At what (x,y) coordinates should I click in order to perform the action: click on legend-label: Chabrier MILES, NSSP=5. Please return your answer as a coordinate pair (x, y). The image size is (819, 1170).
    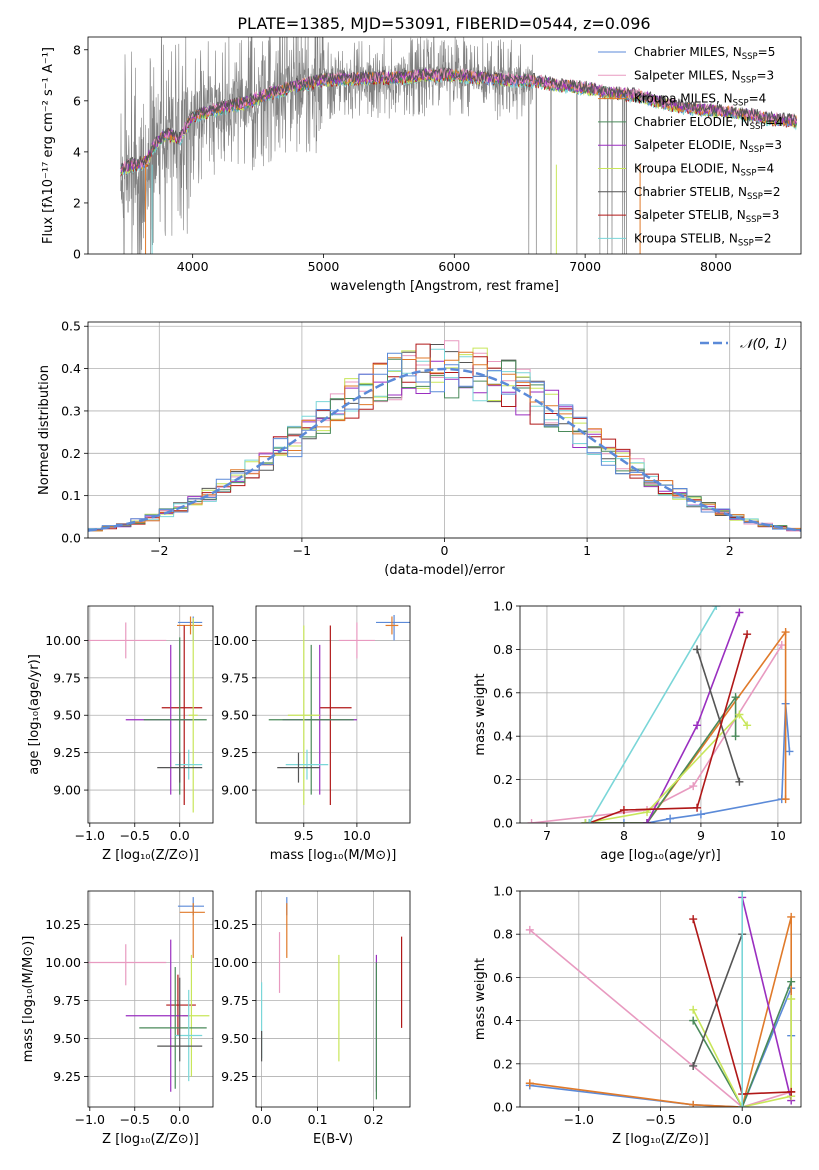
    Looking at the image, I should click on (704, 53).